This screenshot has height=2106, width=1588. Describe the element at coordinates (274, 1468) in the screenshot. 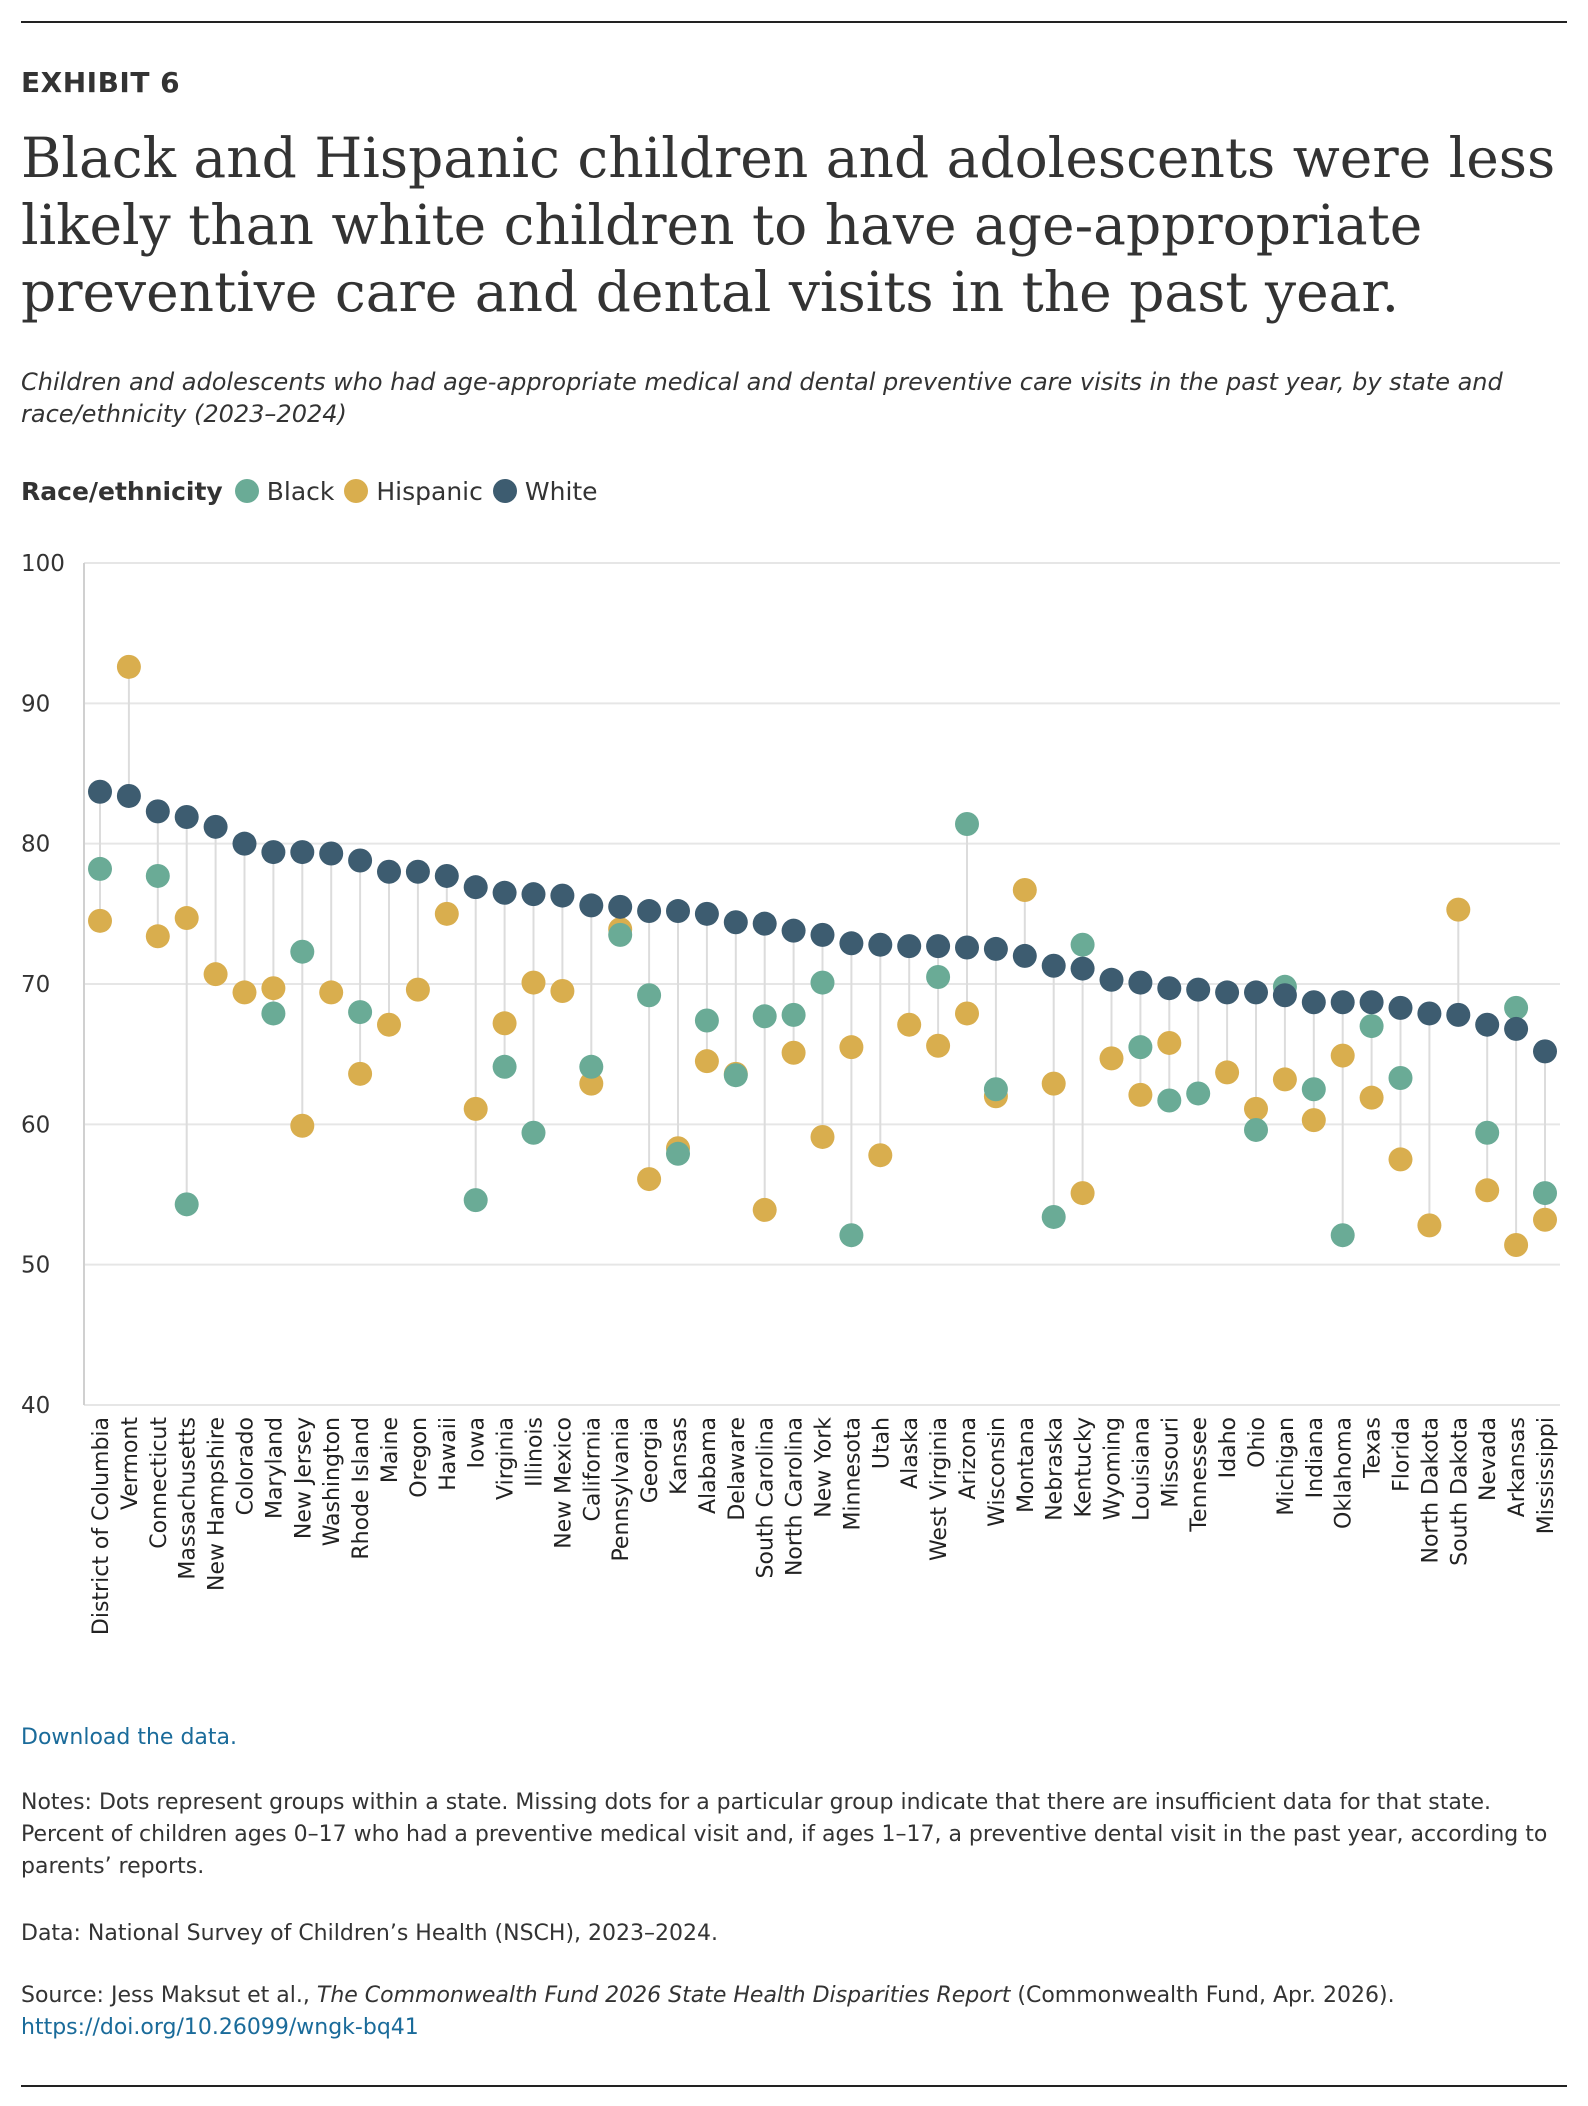

I see `x-tick-label-6: Maryland` at that location.